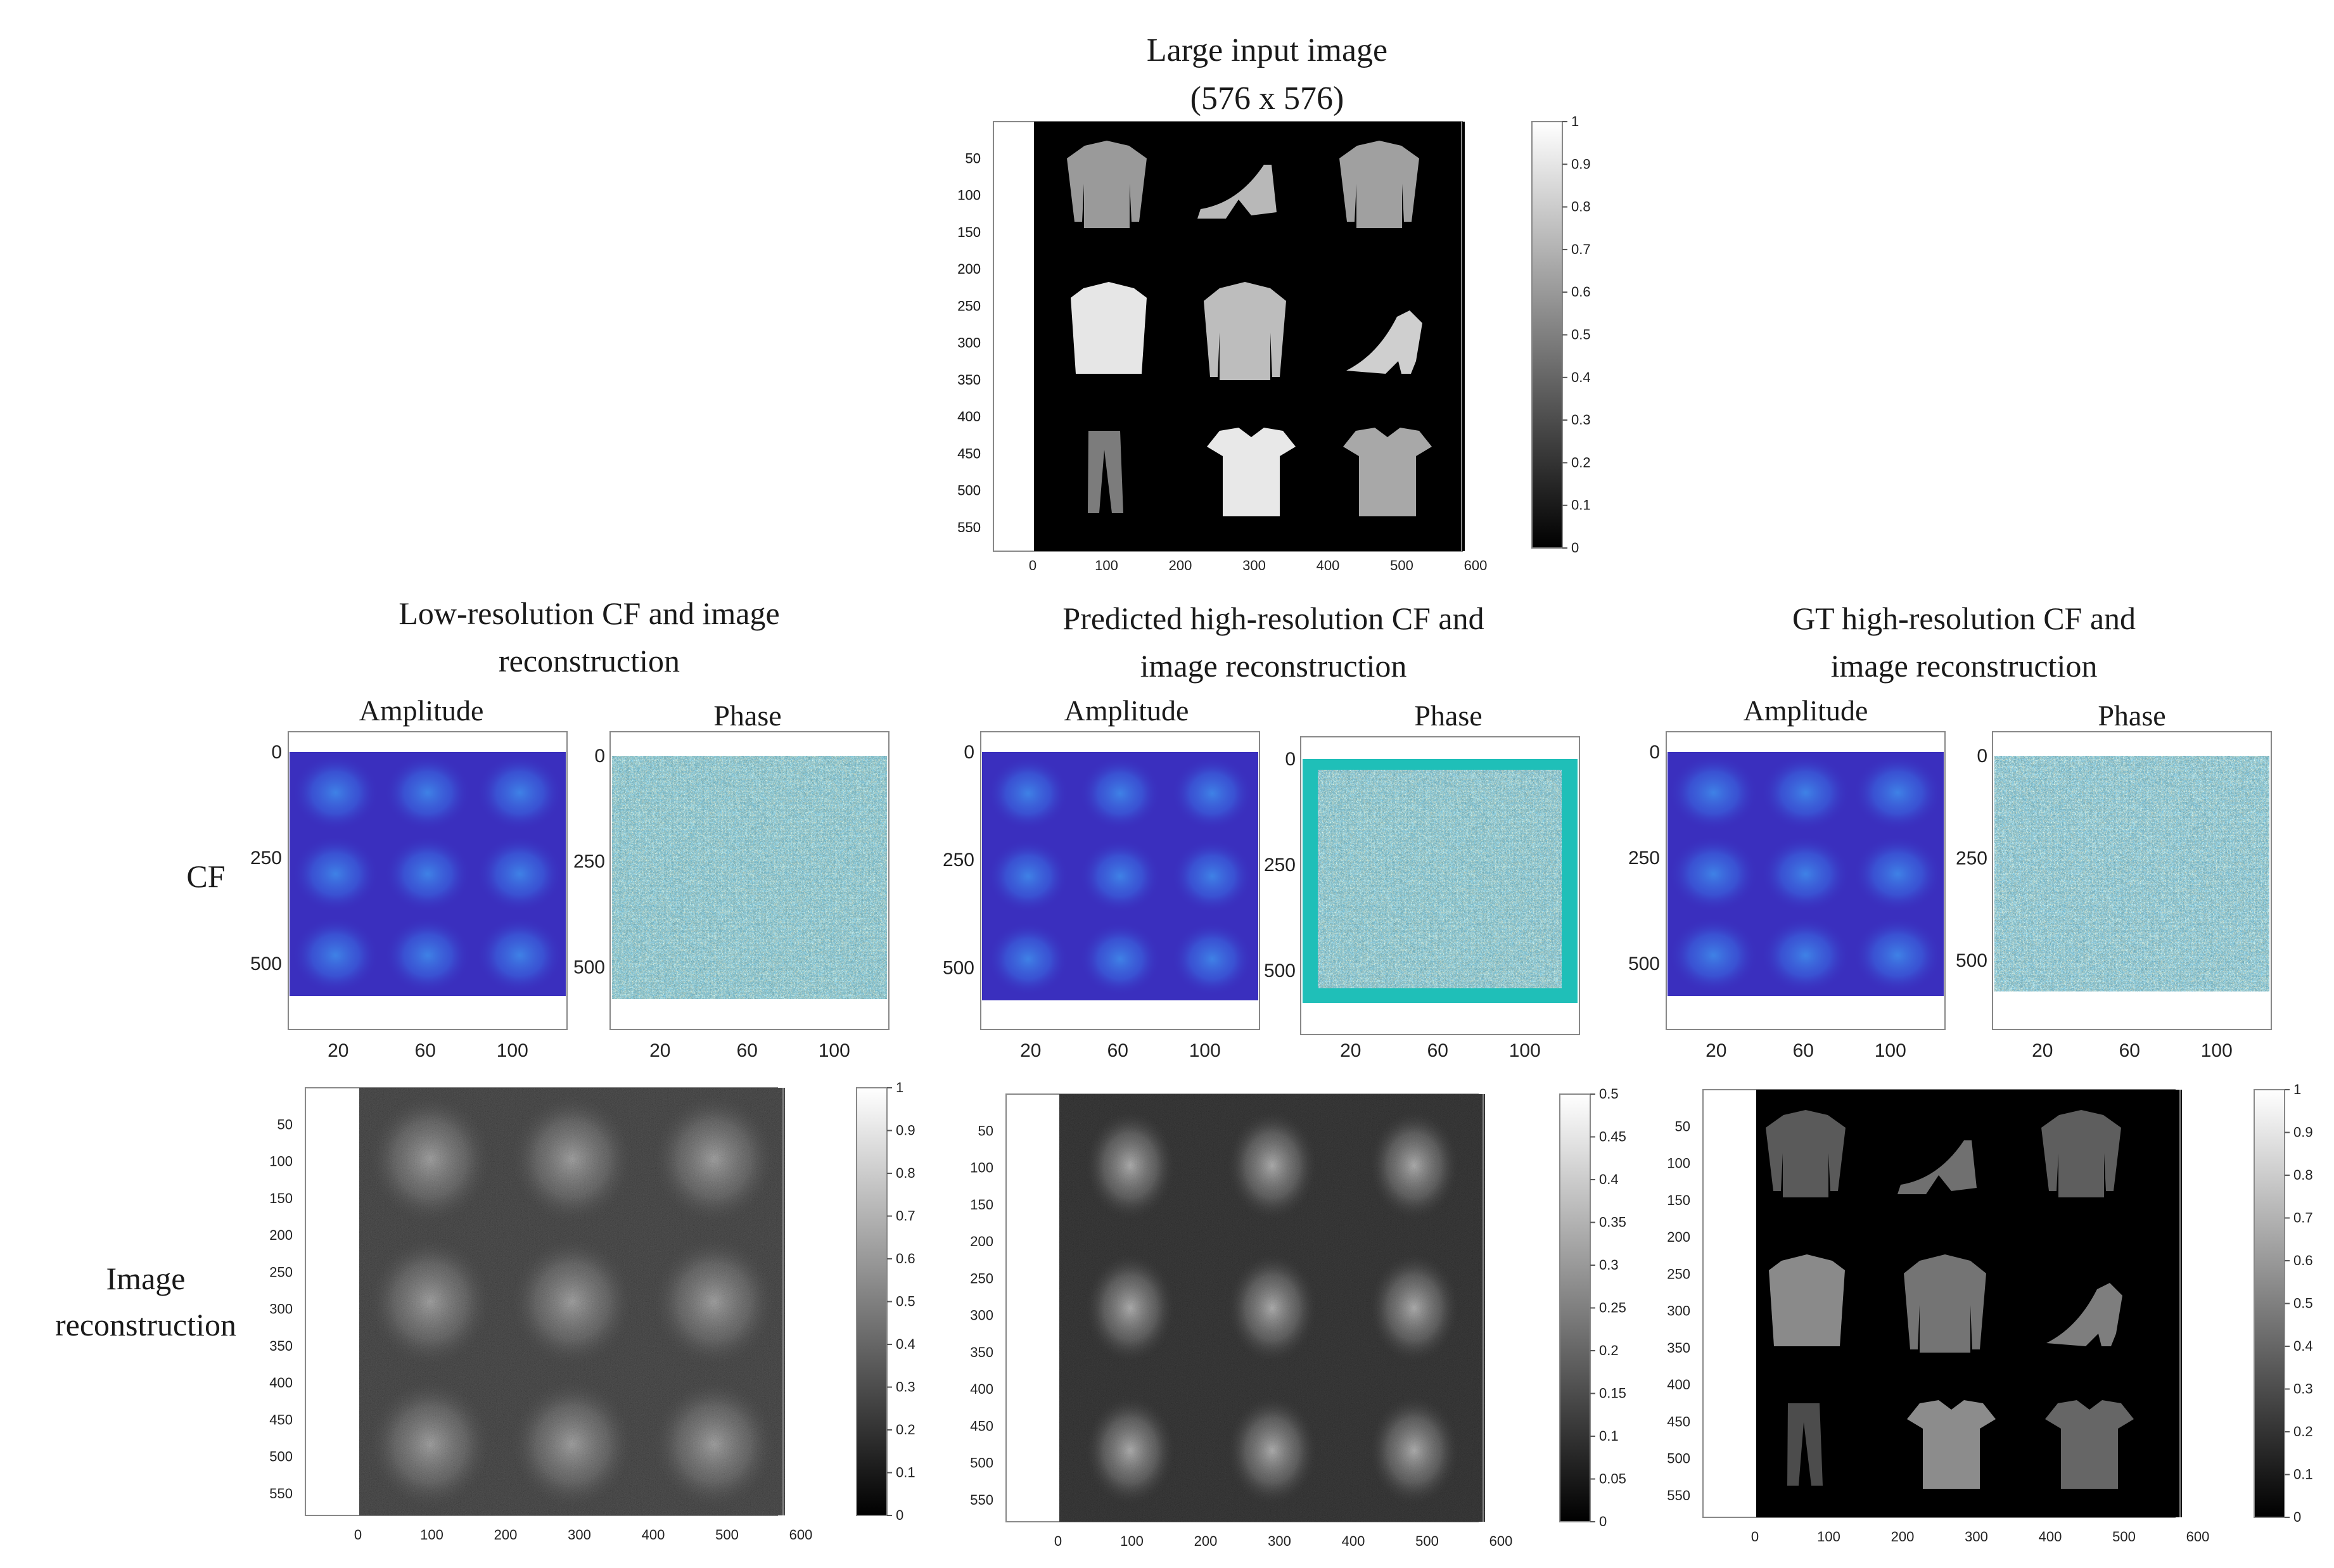 Image resolution: width=2334 pixels, height=1568 pixels. Describe the element at coordinates (1581, 249) in the screenshot. I see `input-colorbar-tick: 0.7` at that location.